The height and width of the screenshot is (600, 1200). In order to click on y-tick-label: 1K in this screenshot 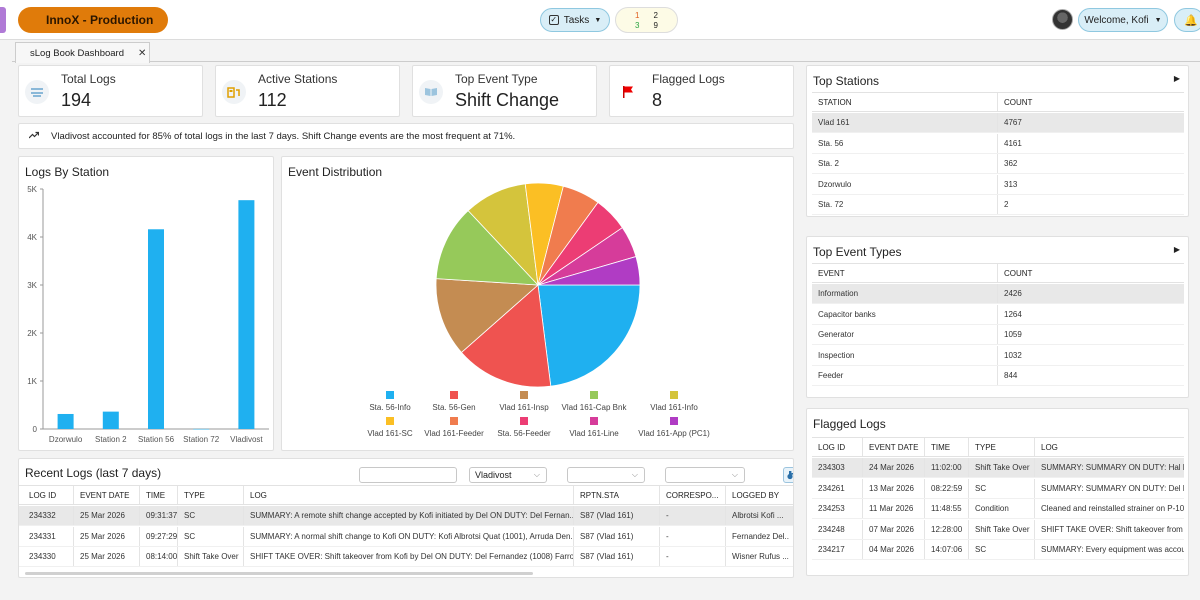, I will do `click(32, 381)`.